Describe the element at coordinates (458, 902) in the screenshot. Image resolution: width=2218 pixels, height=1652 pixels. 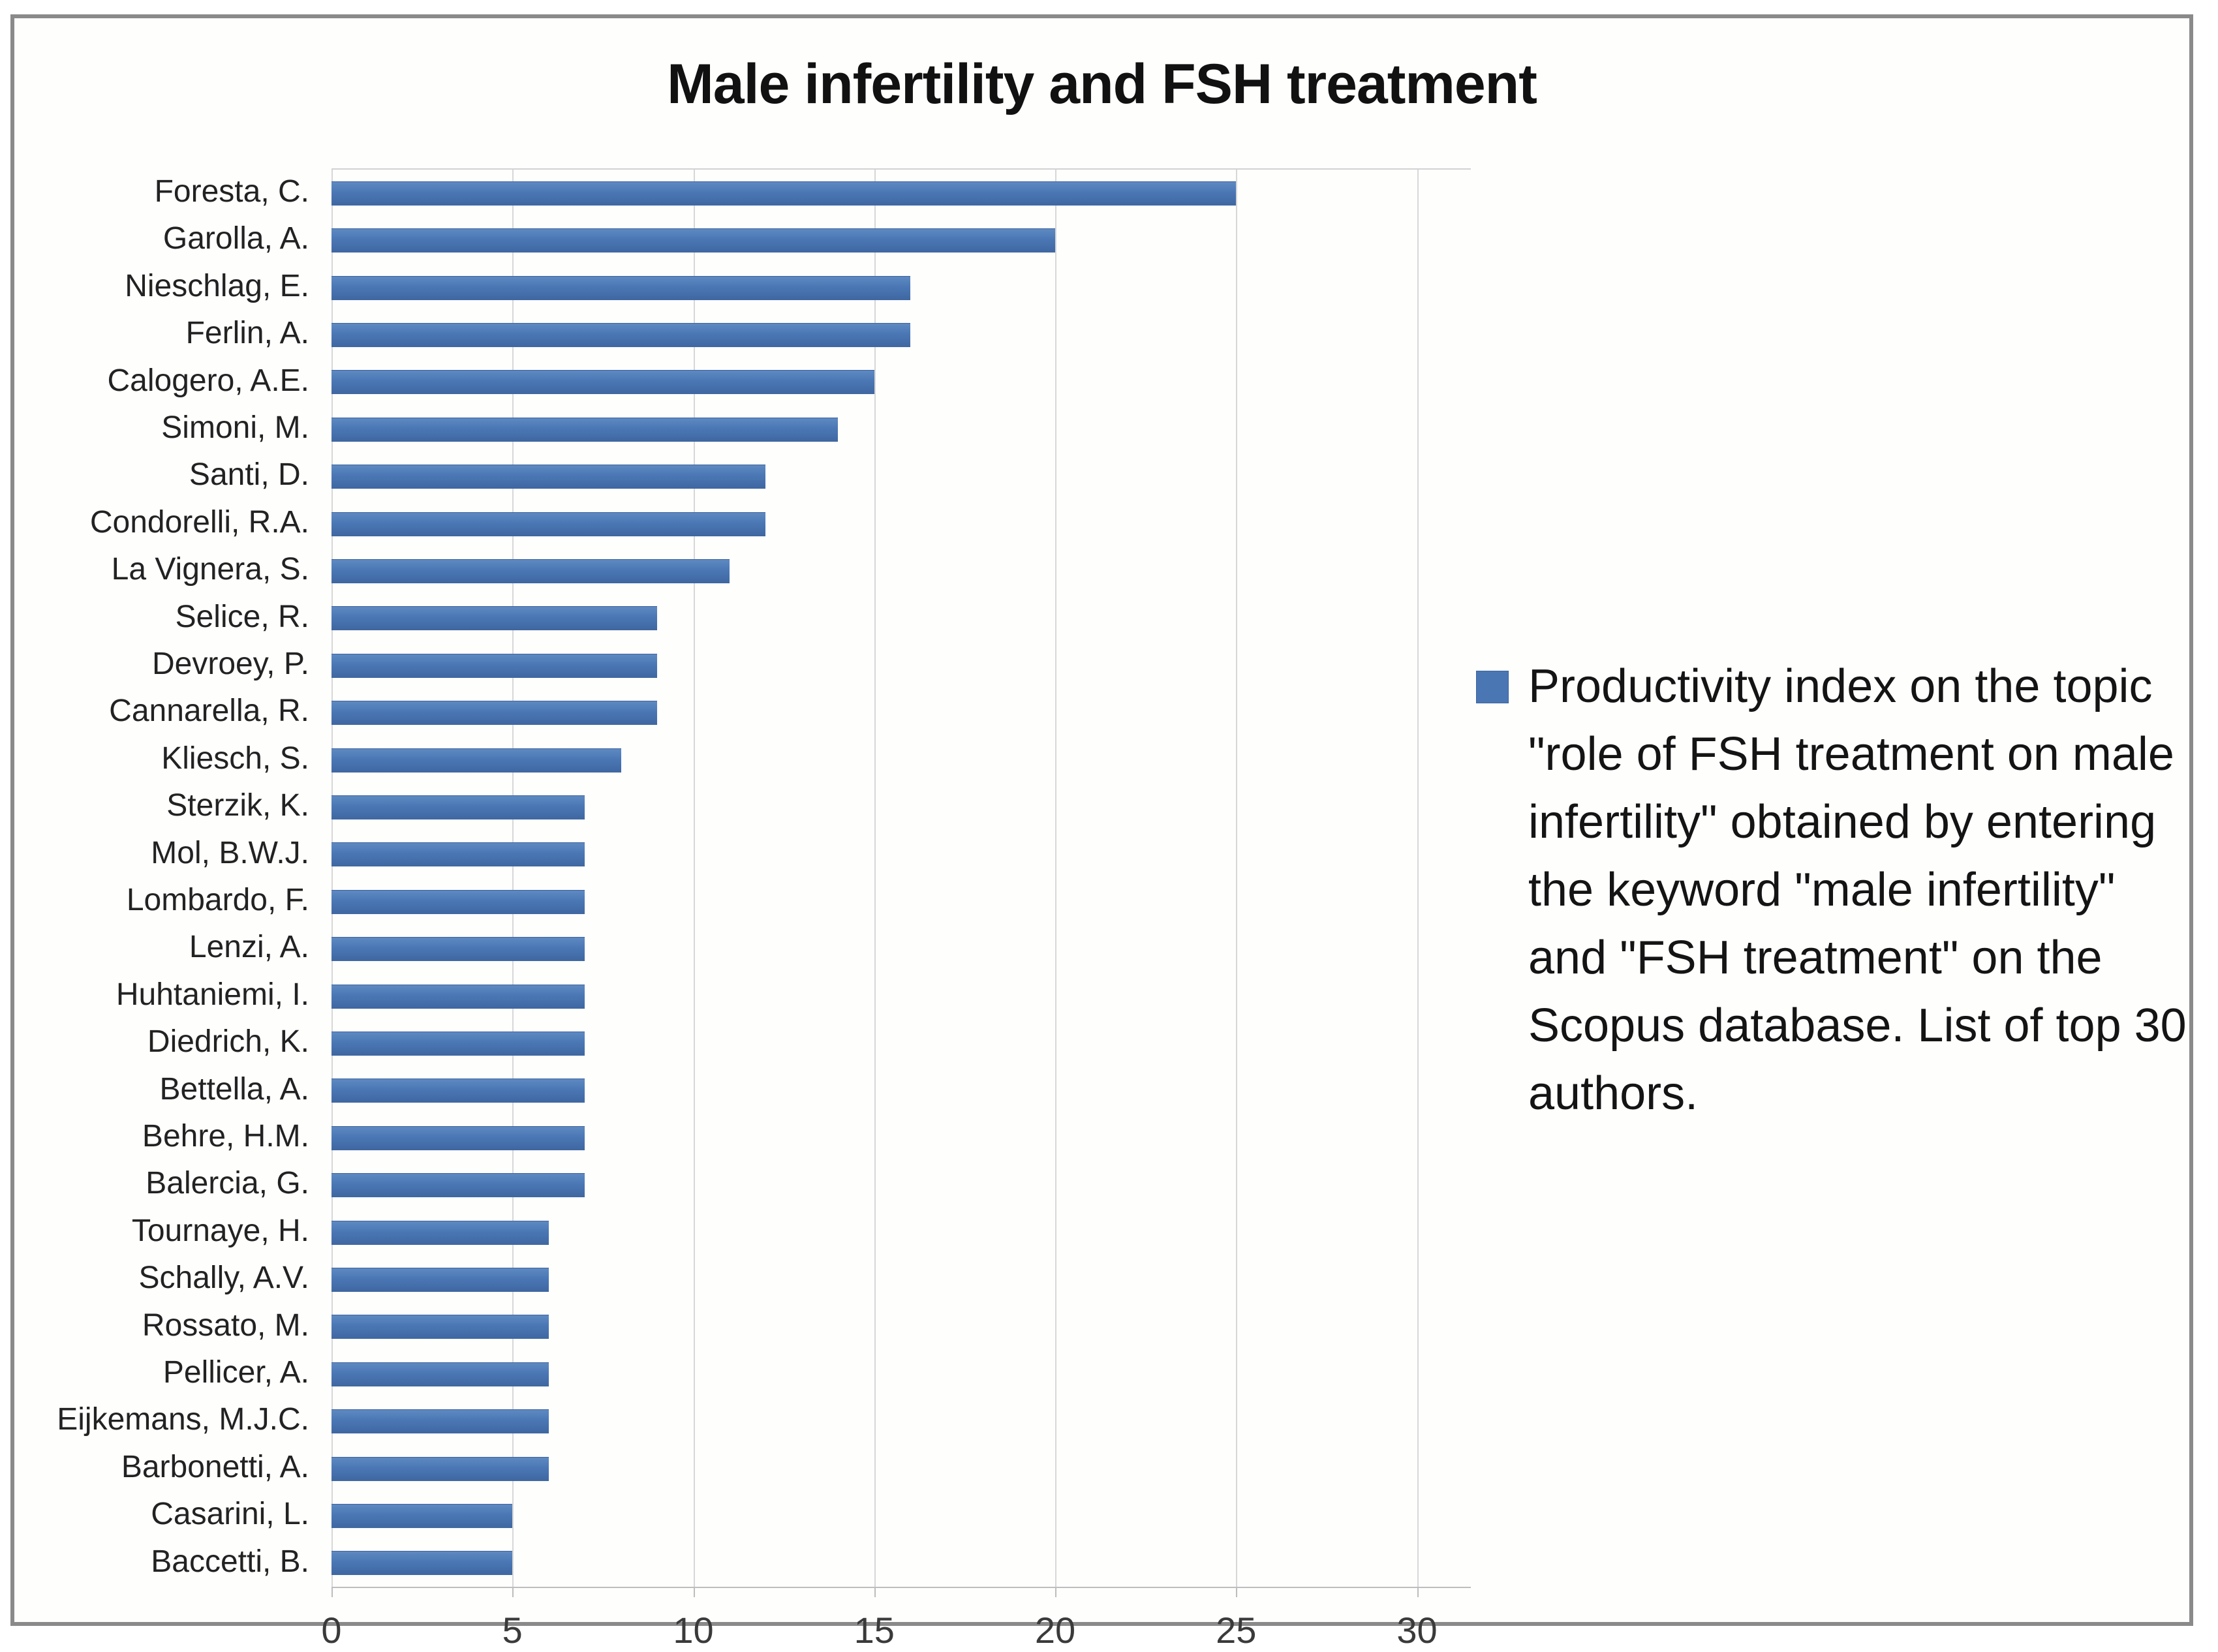
I see `bar-lombardo-f` at that location.